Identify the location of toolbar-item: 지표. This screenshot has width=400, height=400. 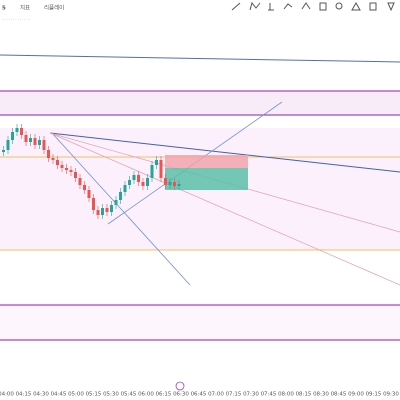
(25, 8).